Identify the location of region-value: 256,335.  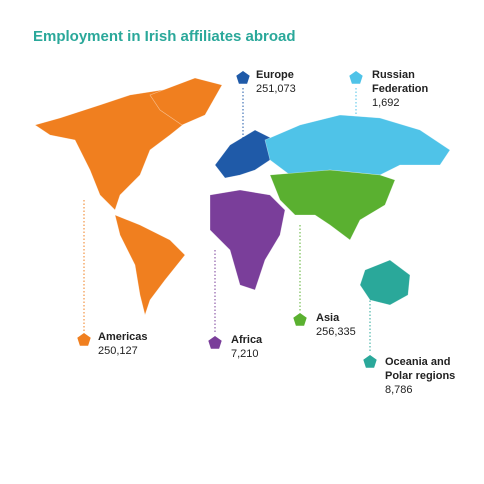
(336, 332).